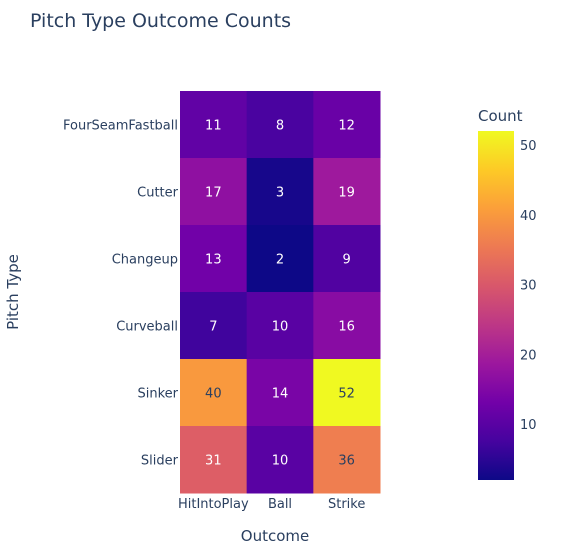 This screenshot has width=567, height=559. What do you see at coordinates (160, 461) in the screenshot?
I see `y-tick-label: Slider` at bounding box center [160, 461].